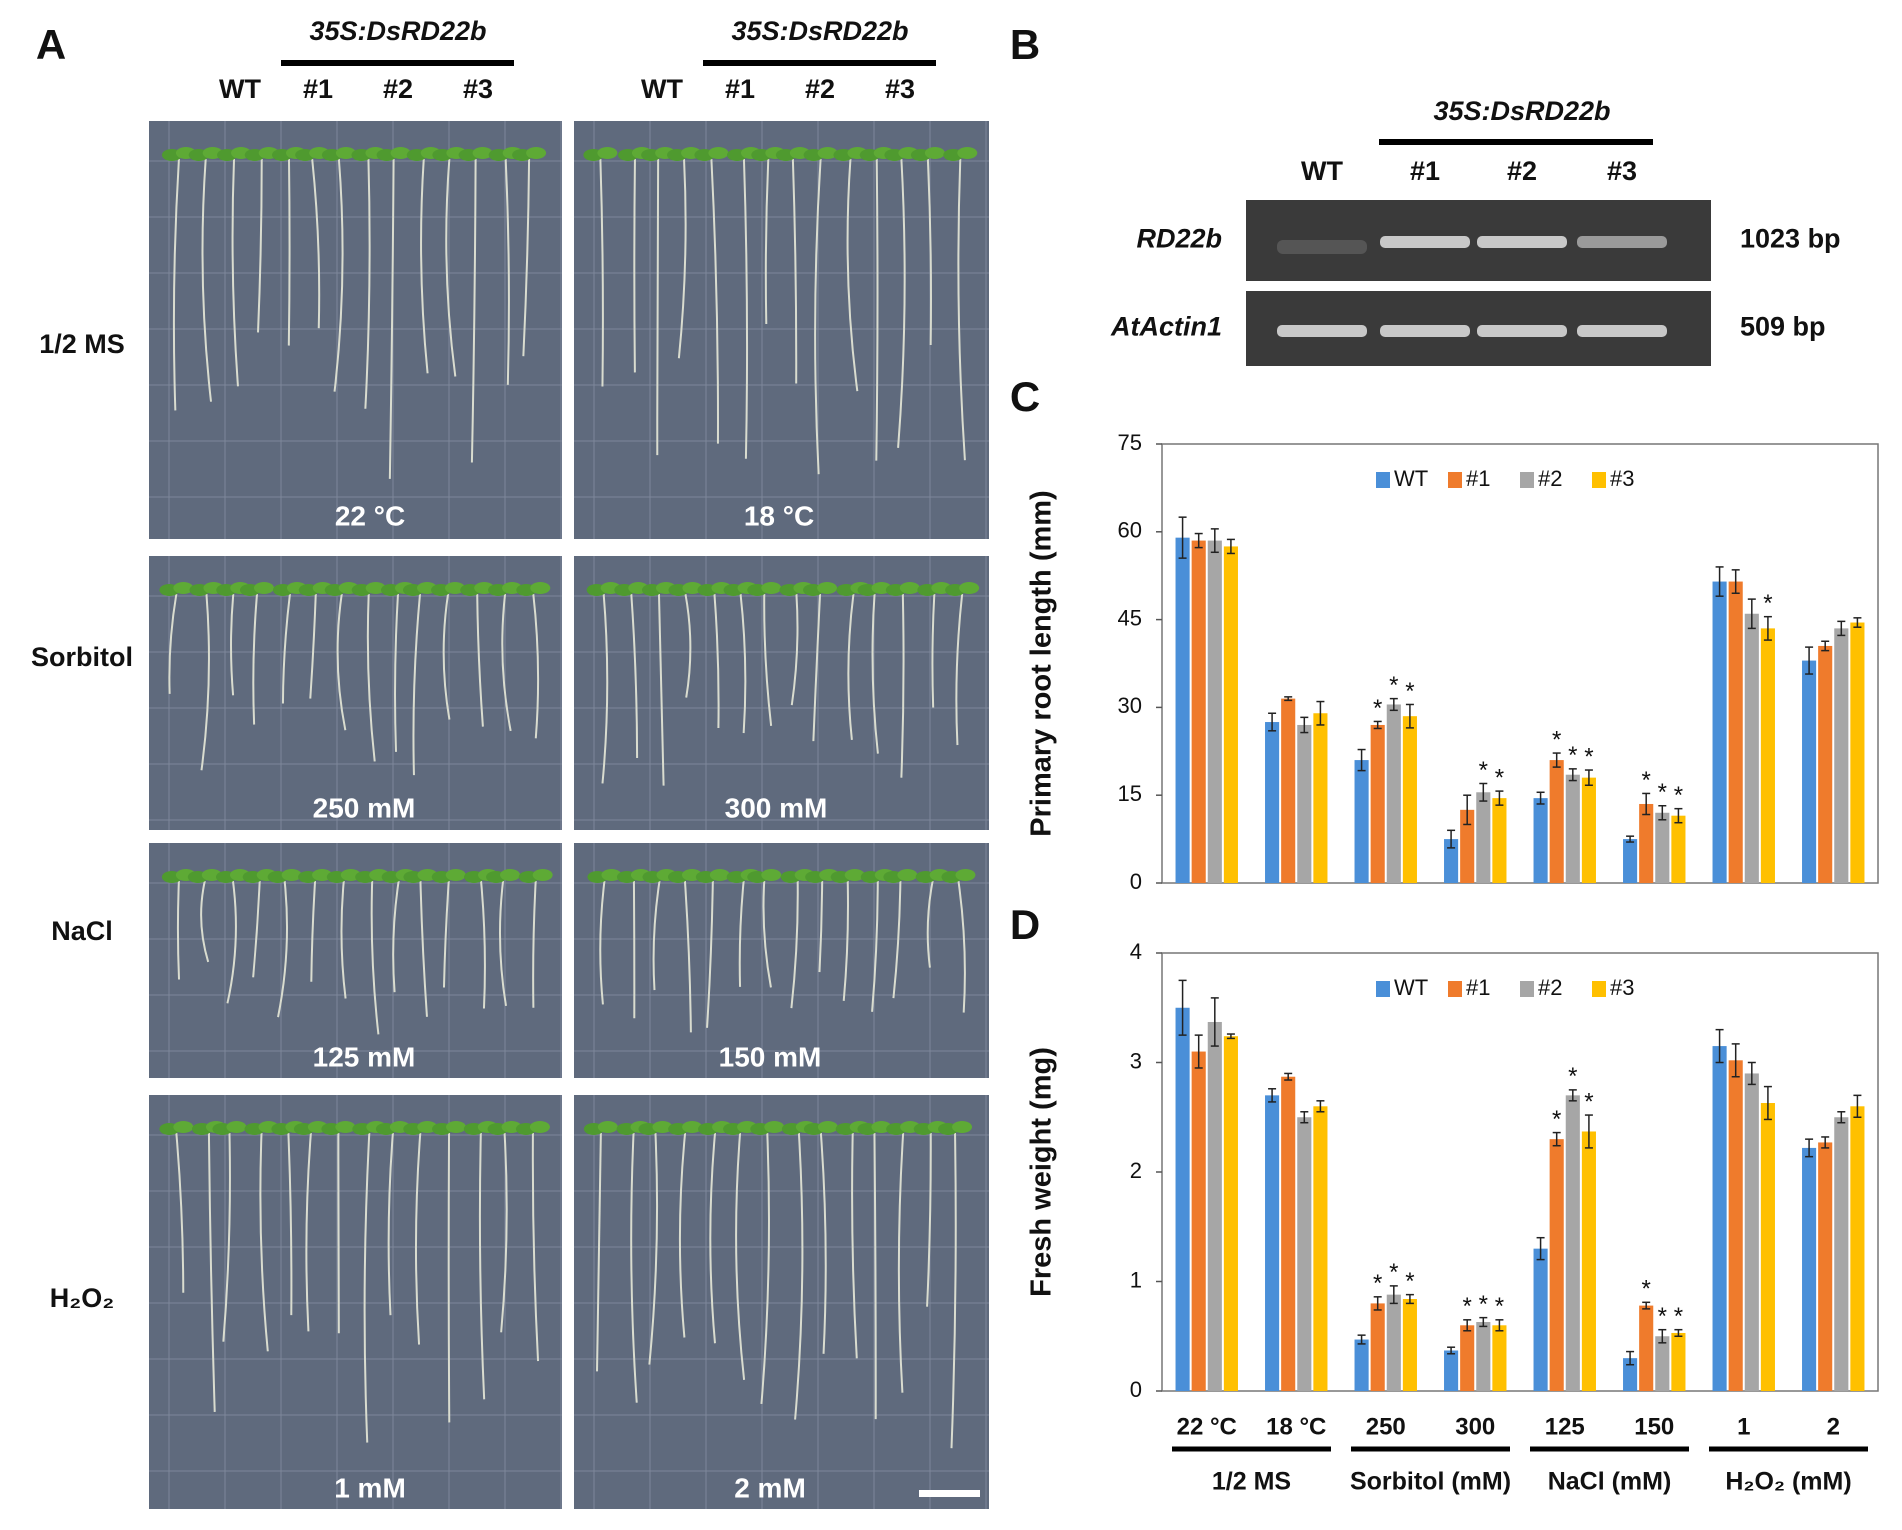  Describe the element at coordinates (1136, 1170) in the screenshot. I see `y-tick-label: 2` at that location.